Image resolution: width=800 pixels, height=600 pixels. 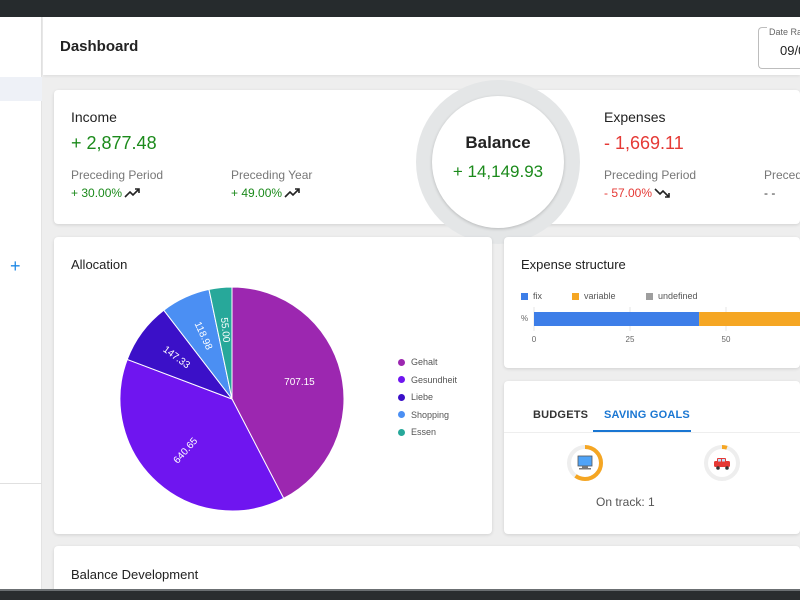 I want to click on legend-item-gesundheit: Gesundheit, so click(x=427, y=380).